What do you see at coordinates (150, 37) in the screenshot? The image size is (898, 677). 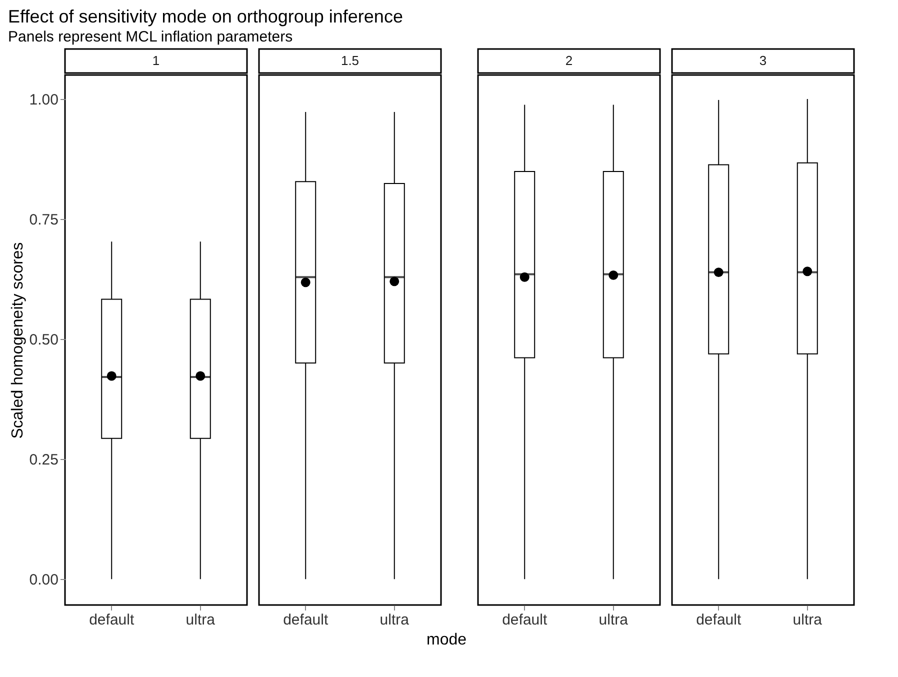 I see `chart-subtitle: Panels represent MCL inflation parameters` at bounding box center [150, 37].